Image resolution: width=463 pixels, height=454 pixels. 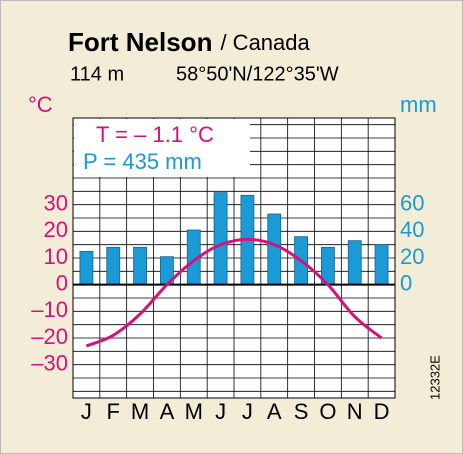 I want to click on x-tick-label: N, so click(x=355, y=411).